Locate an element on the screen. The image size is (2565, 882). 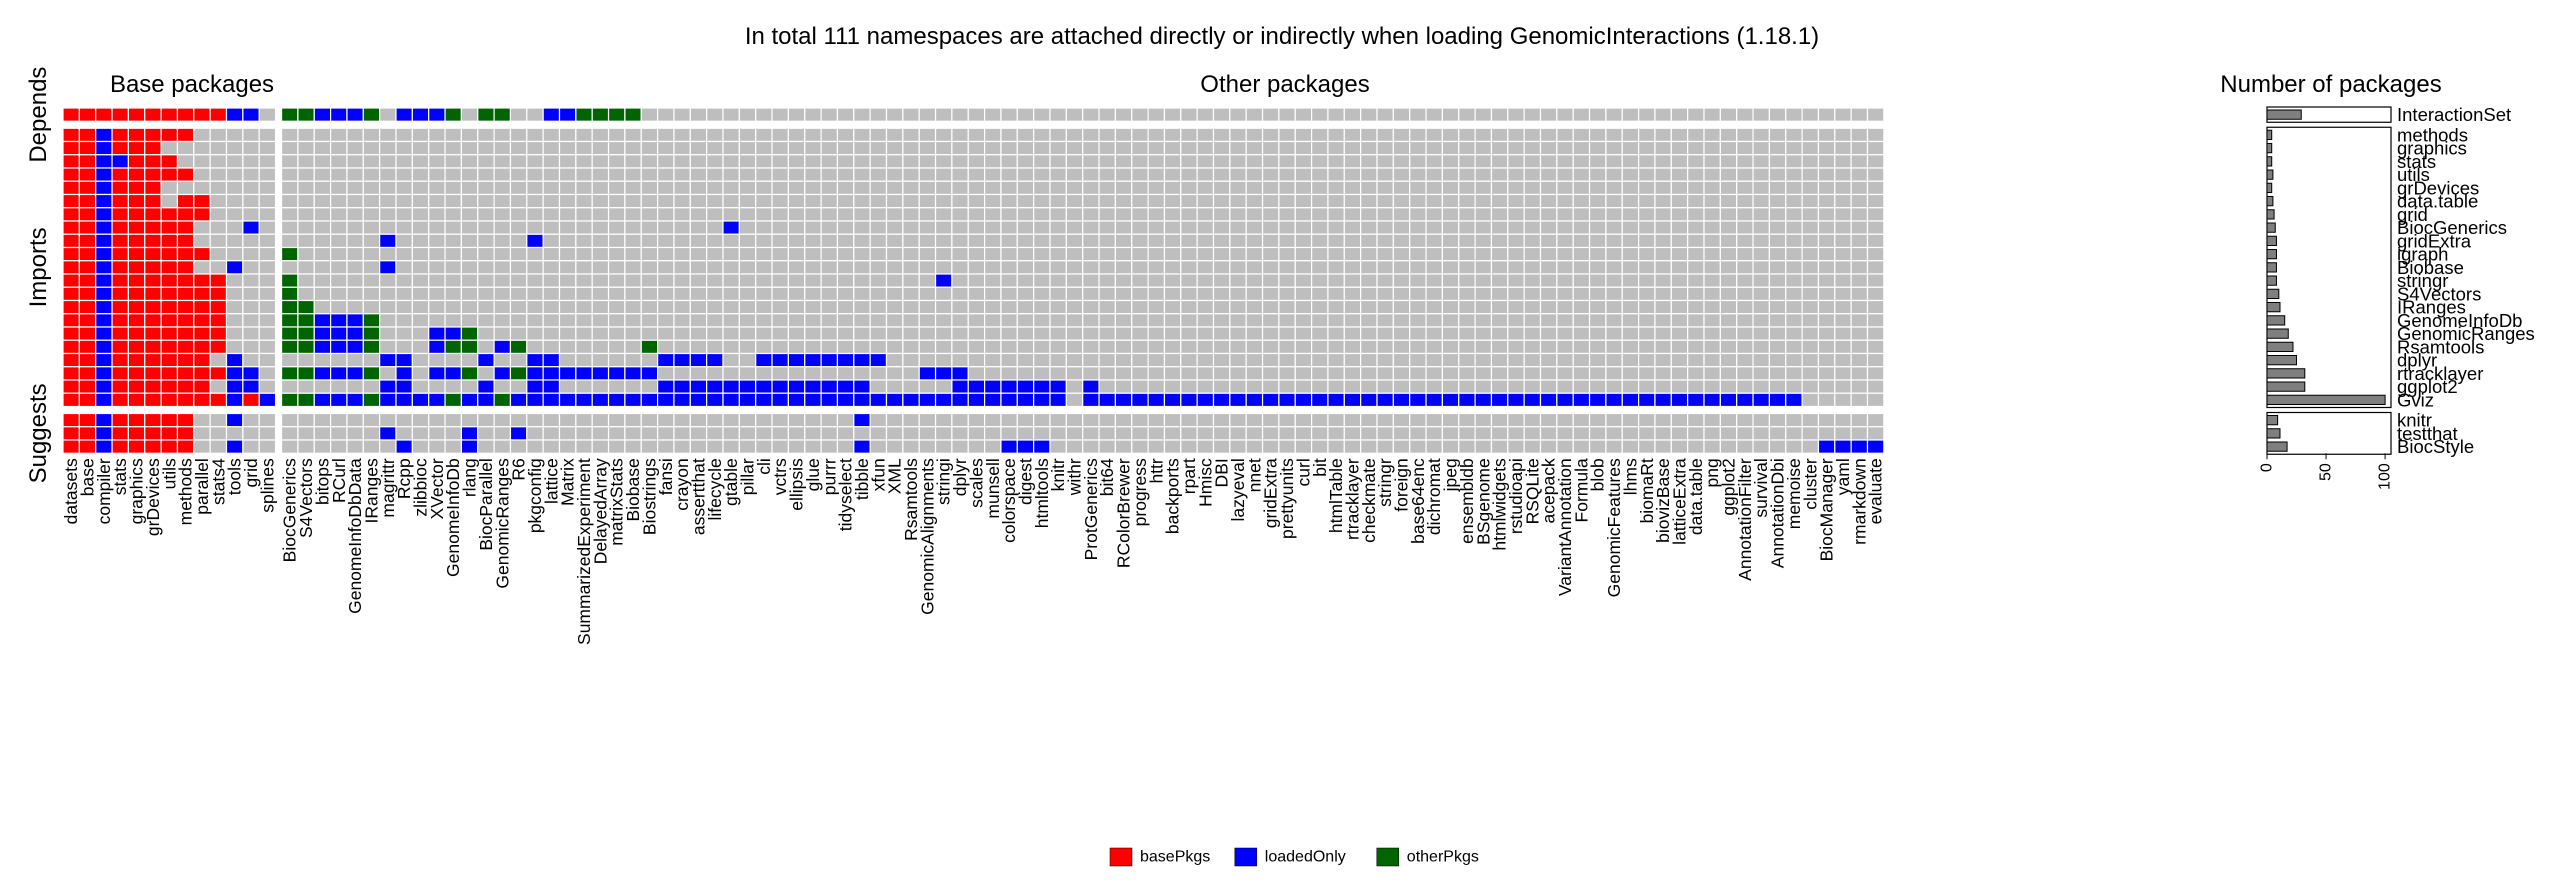
heatmap-cell-gridextra-digest is located at coordinates (1025, 241).